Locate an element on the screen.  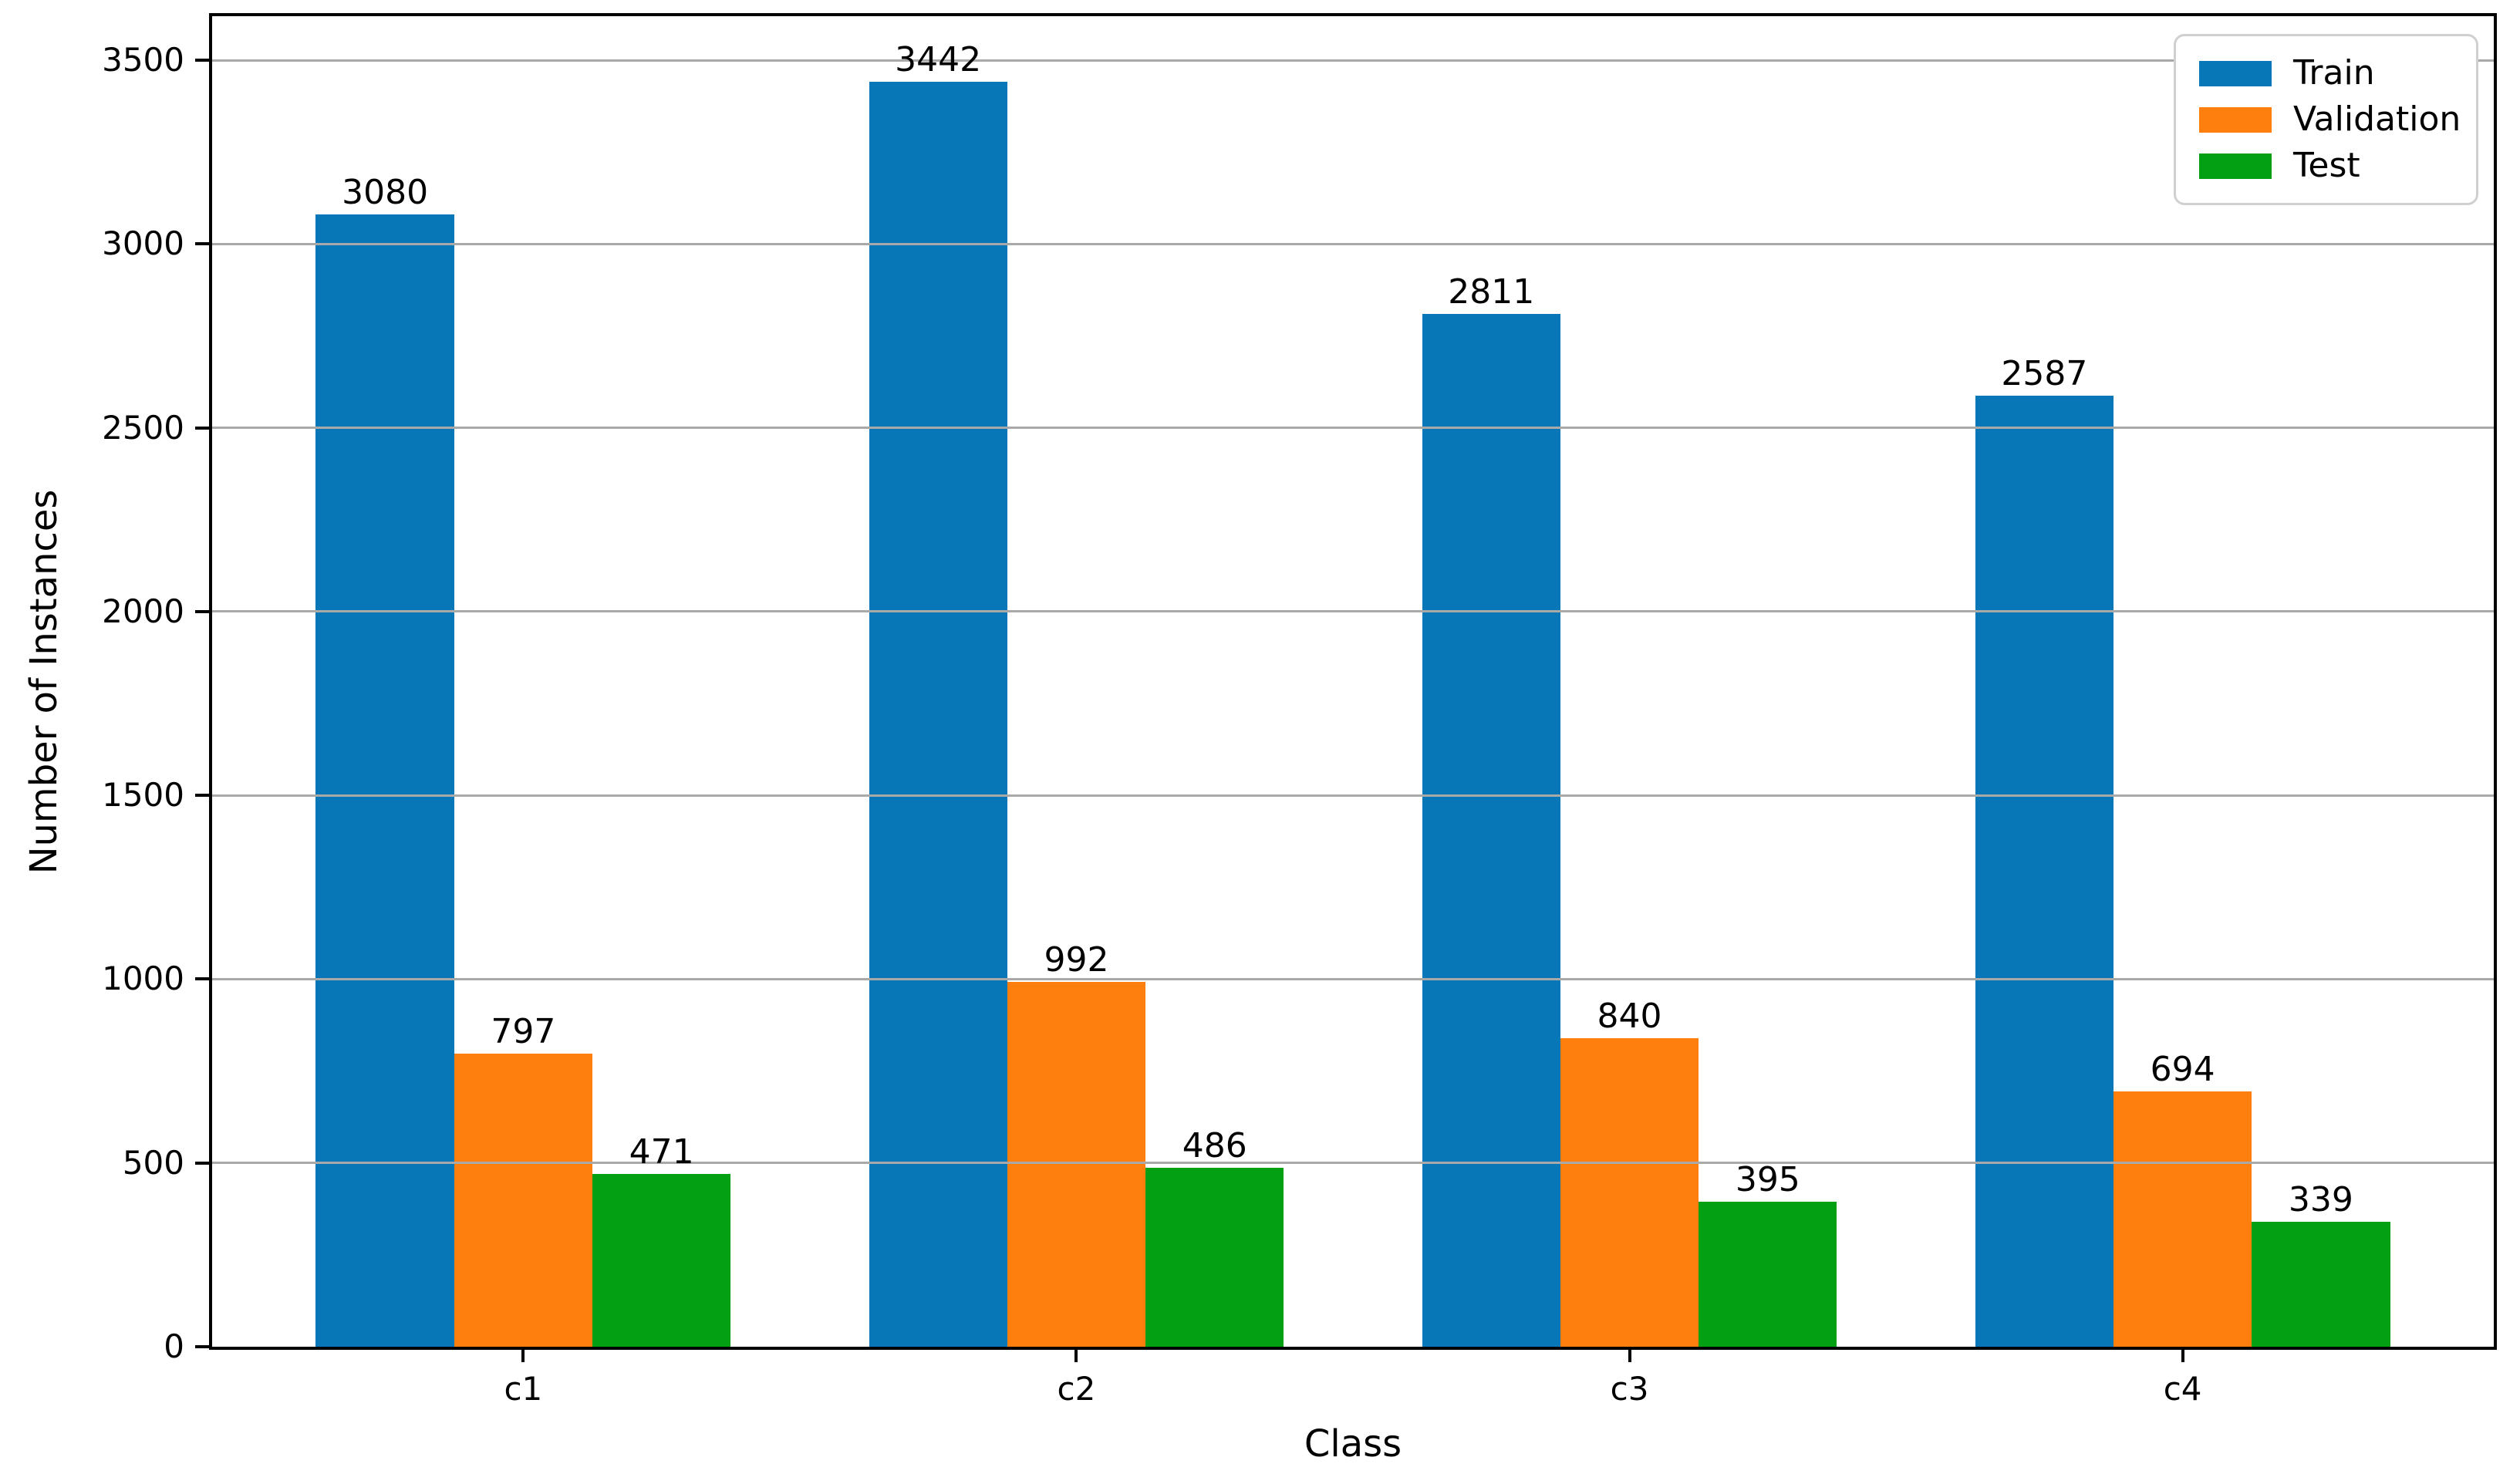
x-tick-mark-c1 is located at coordinates (523, 1356).